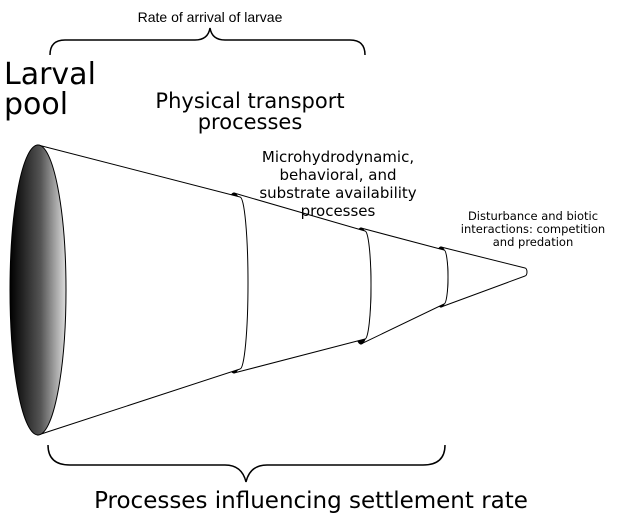 The image size is (622, 523). Describe the element at coordinates (338, 175) in the screenshot. I see `stage-label: behavioral, and` at that location.